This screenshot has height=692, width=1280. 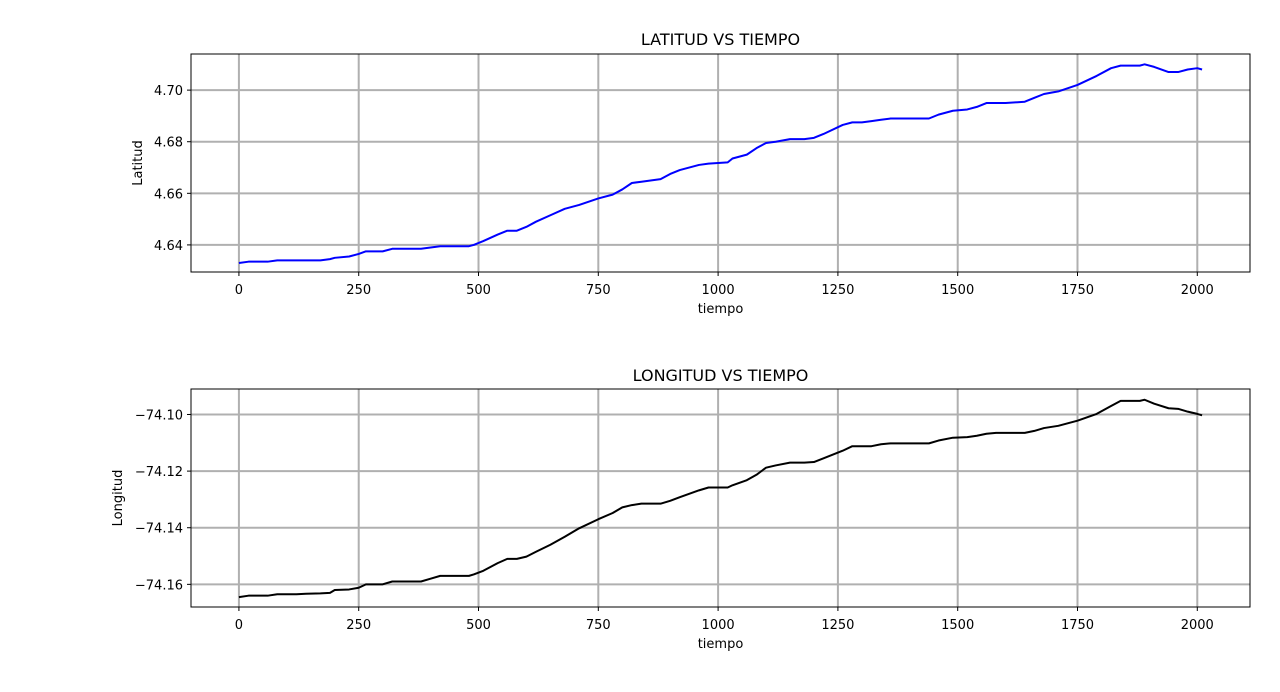 What do you see at coordinates (168, 246) in the screenshot?
I see `y-tick-label: 4.64` at bounding box center [168, 246].